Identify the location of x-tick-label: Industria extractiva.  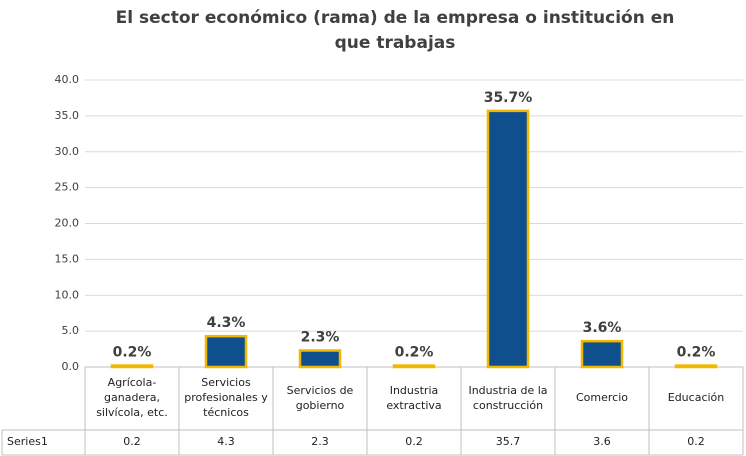
(414, 397).